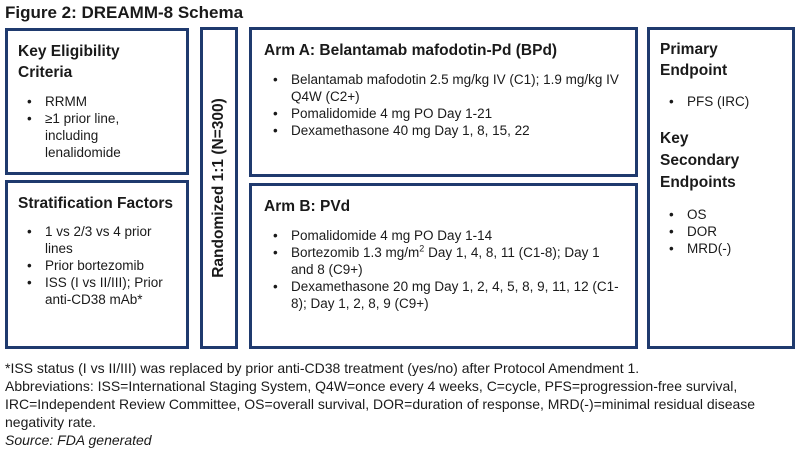 Image resolution: width=800 pixels, height=454 pixels. Describe the element at coordinates (97, 240) in the screenshot. I see `stratification-item: 1 vs 2/3 vs 4 prior lines` at that location.